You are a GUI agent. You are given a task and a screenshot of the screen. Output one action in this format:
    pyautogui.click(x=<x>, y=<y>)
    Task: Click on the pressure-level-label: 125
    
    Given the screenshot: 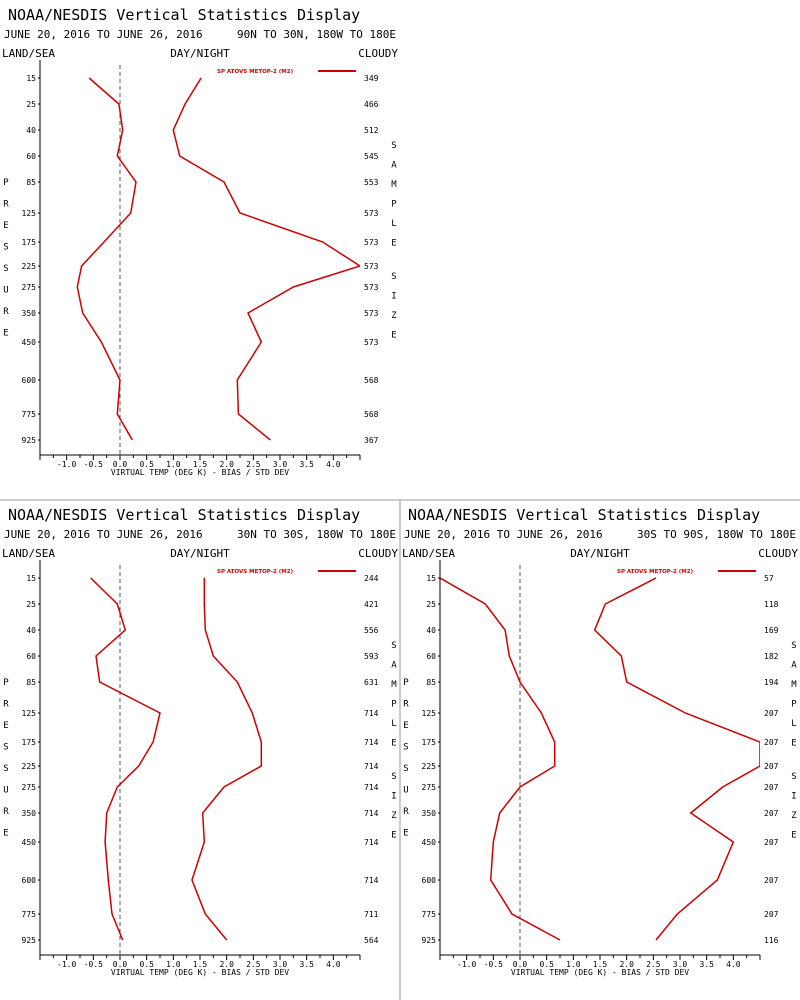 What is the action you would take?
    pyautogui.click(x=29, y=213)
    